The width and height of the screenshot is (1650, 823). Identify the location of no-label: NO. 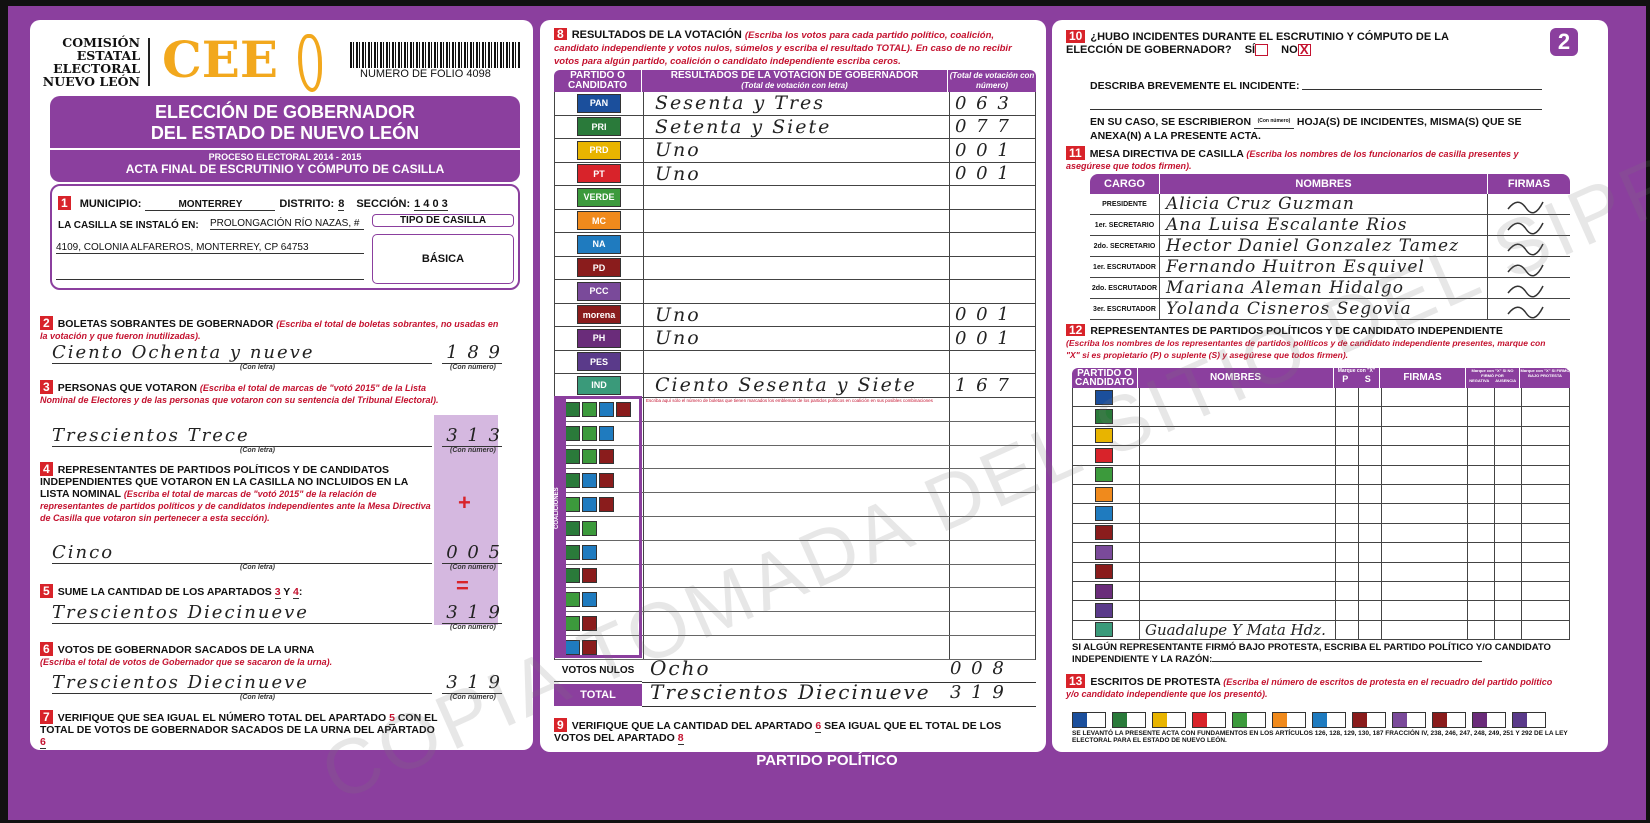
(1289, 50).